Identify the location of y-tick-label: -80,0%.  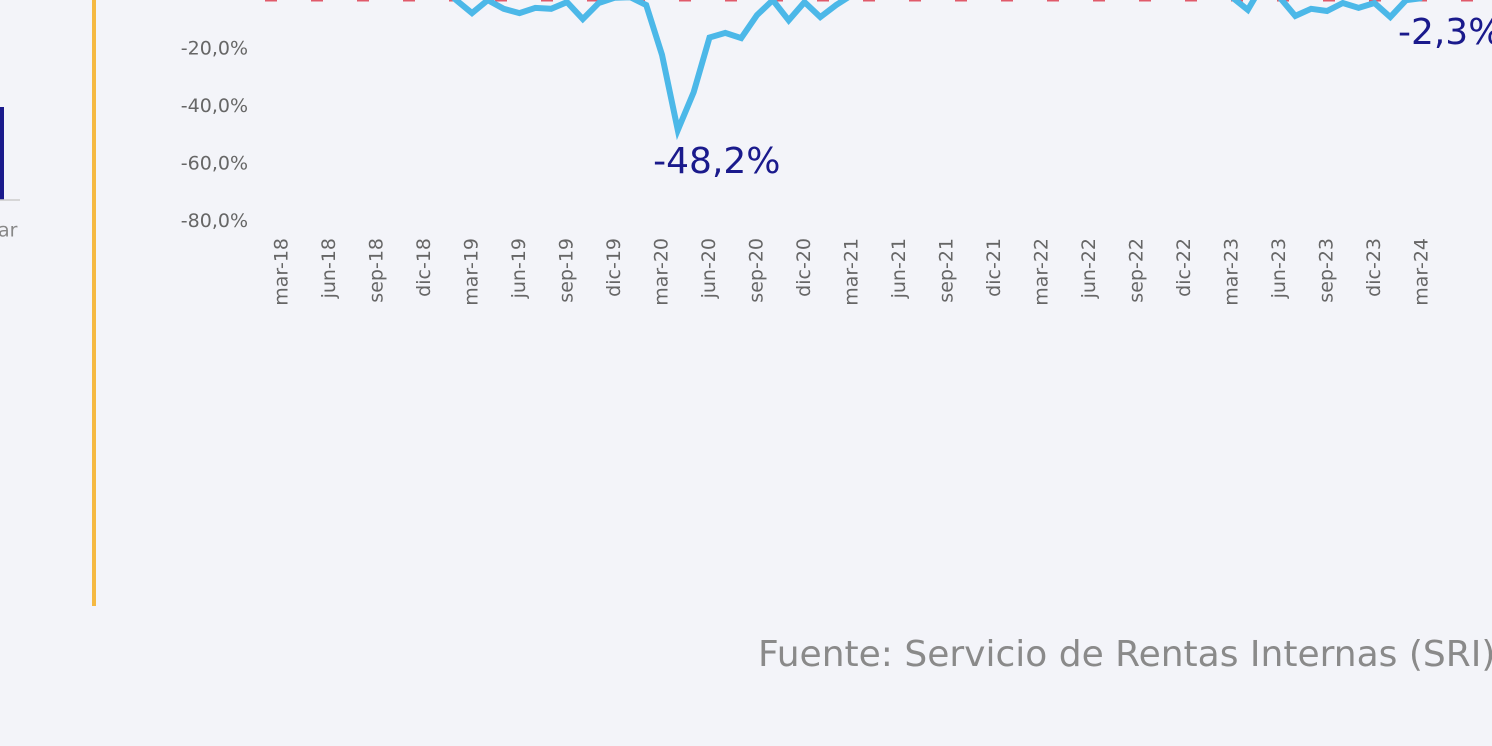
(214, 221).